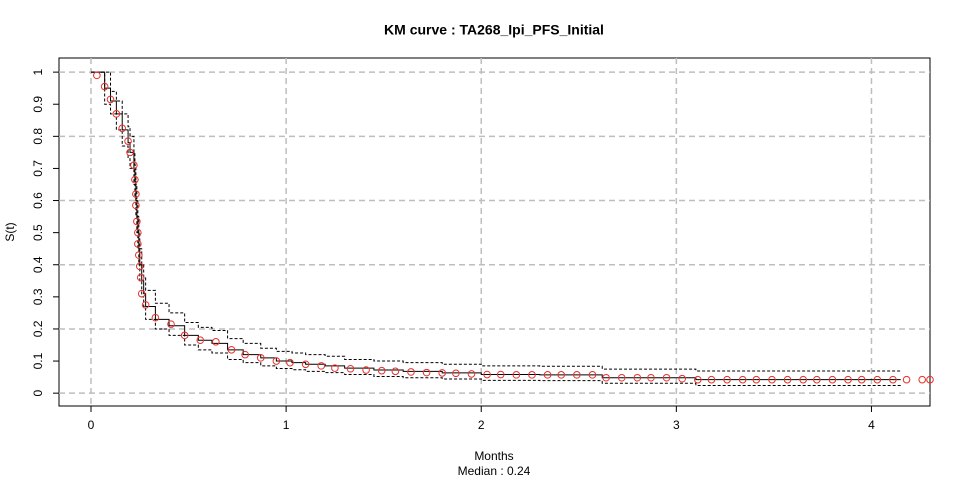 The image size is (960, 480). I want to click on x-tick-label: 4, so click(871, 425).